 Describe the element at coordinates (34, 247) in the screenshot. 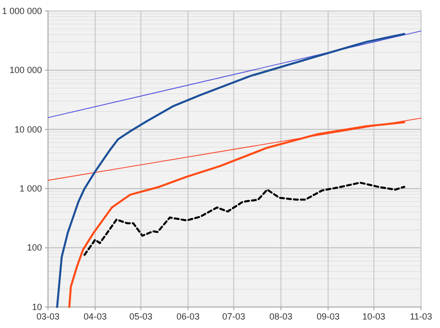

I see `y-tick-label: 100` at that location.